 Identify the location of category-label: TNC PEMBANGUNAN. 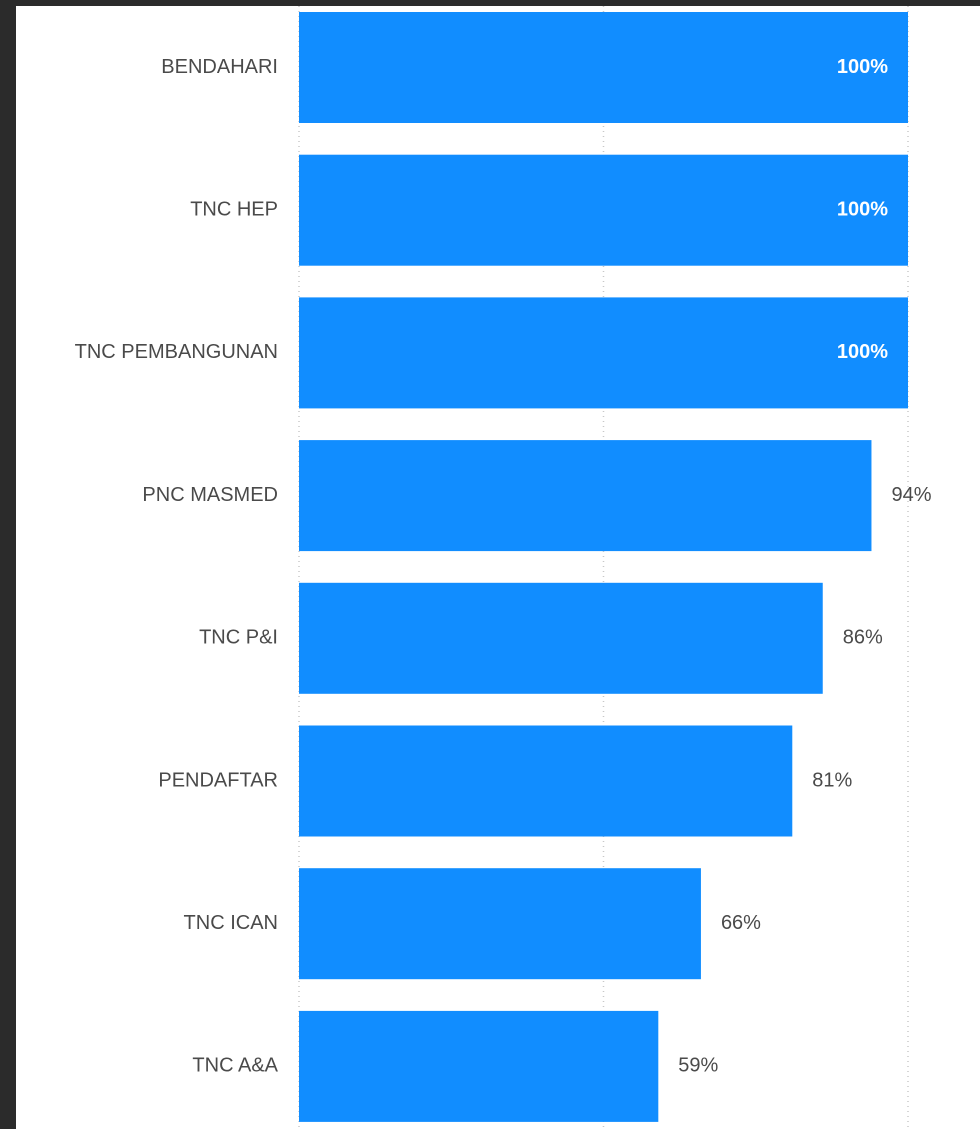
(176, 352).